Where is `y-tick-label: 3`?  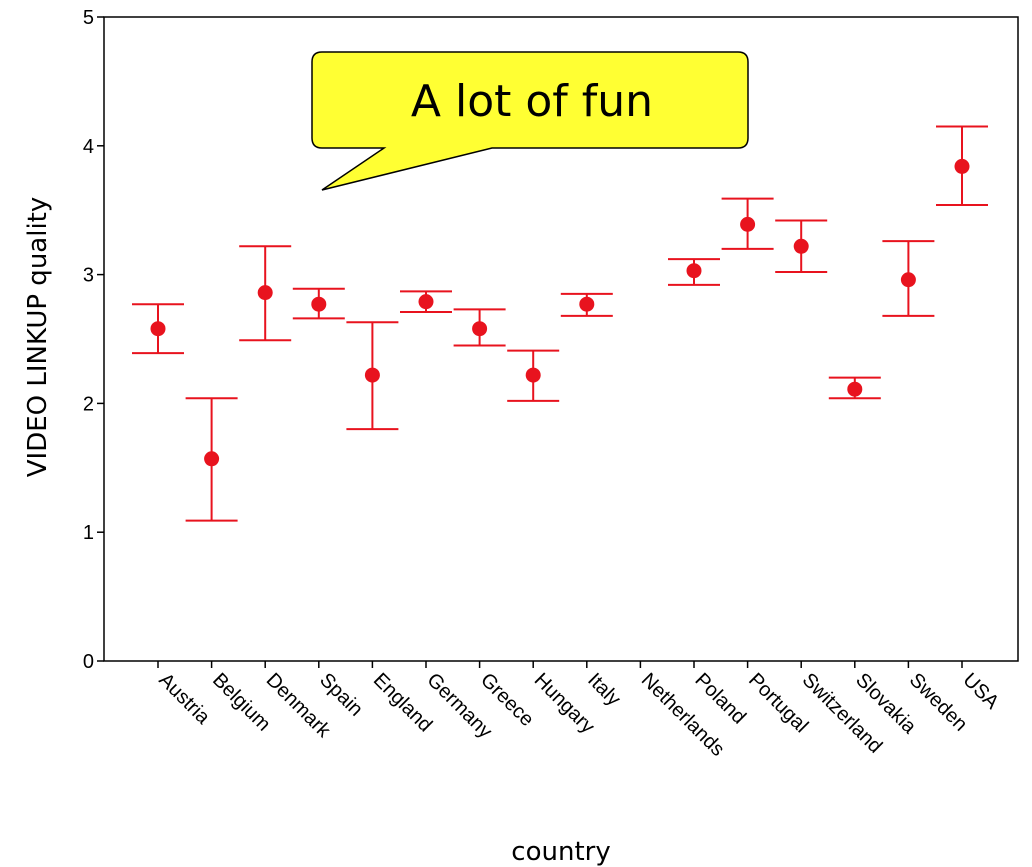
y-tick-label: 3 is located at coordinates (88, 276).